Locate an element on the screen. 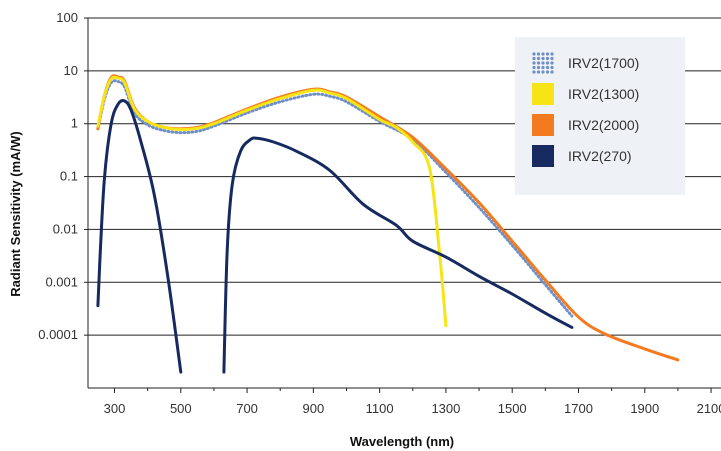 This screenshot has width=721, height=451. y-tick-label: 0.001 is located at coordinates (61, 281).